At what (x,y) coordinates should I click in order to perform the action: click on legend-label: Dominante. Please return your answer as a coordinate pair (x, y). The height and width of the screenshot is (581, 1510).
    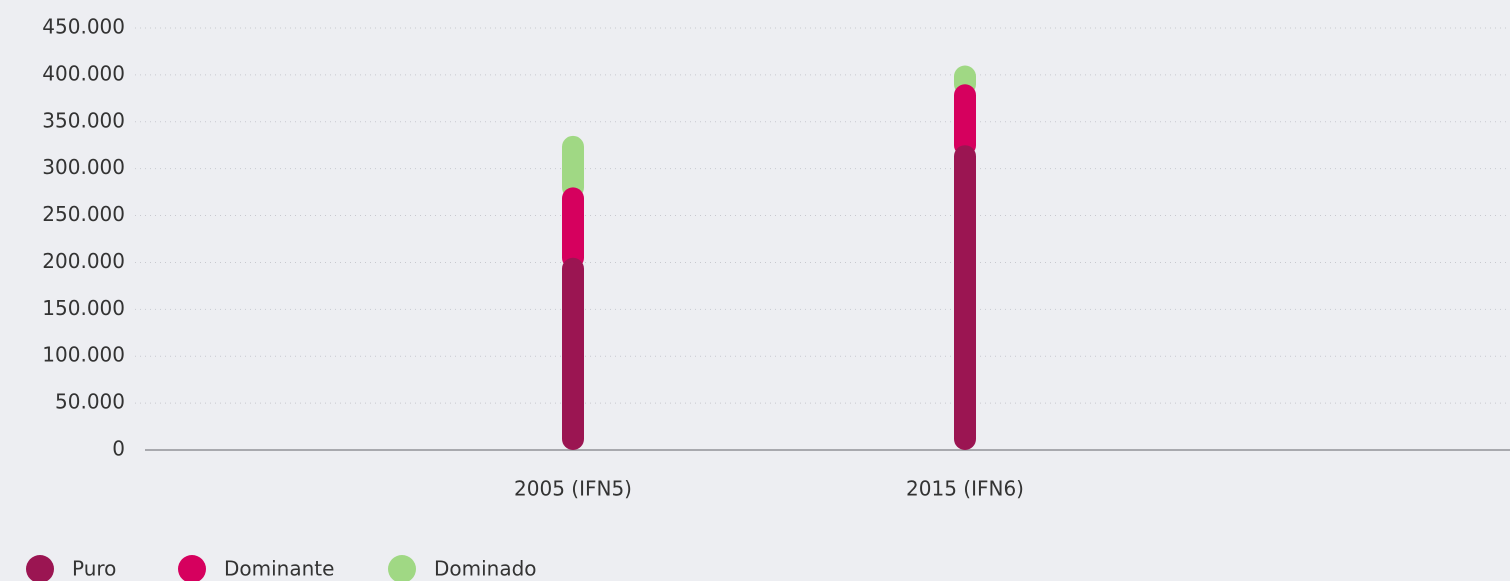
    Looking at the image, I should click on (279, 569).